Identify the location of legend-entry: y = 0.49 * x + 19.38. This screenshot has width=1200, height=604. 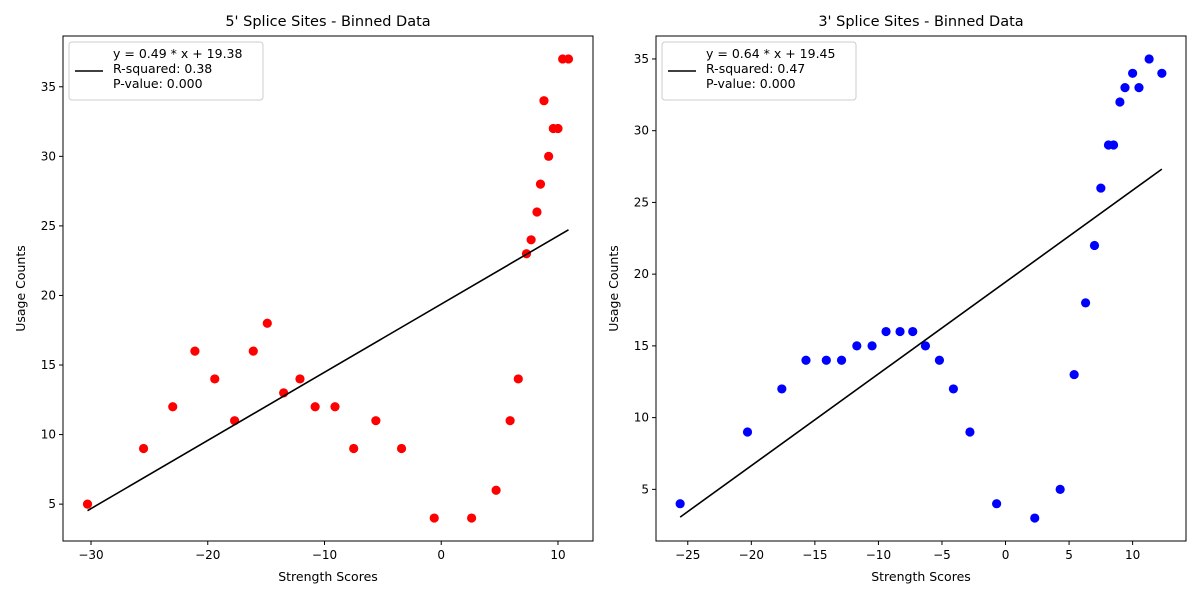
(177, 53).